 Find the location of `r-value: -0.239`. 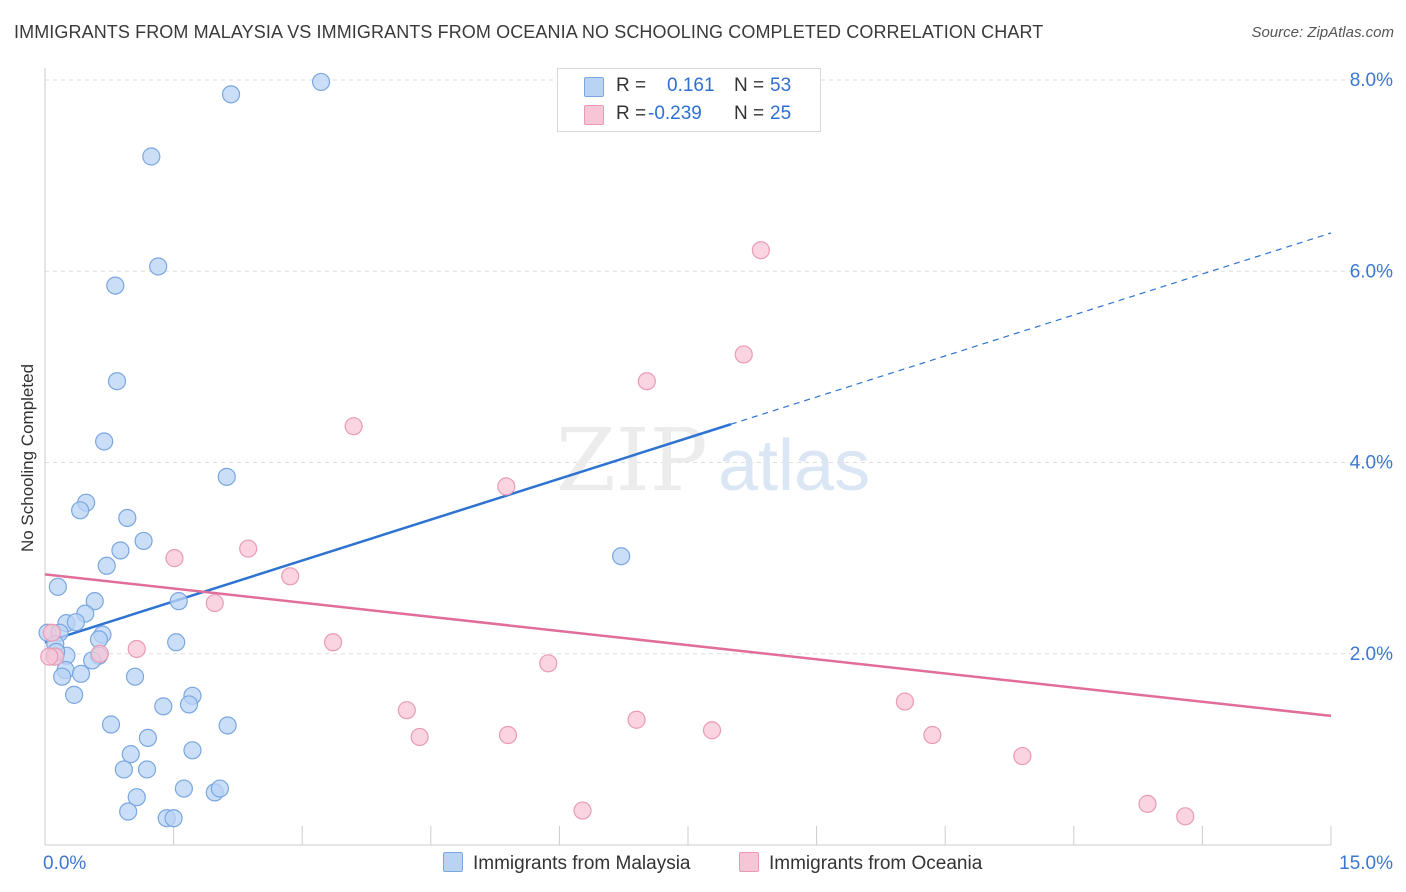

r-value: -0.239 is located at coordinates (675, 113).